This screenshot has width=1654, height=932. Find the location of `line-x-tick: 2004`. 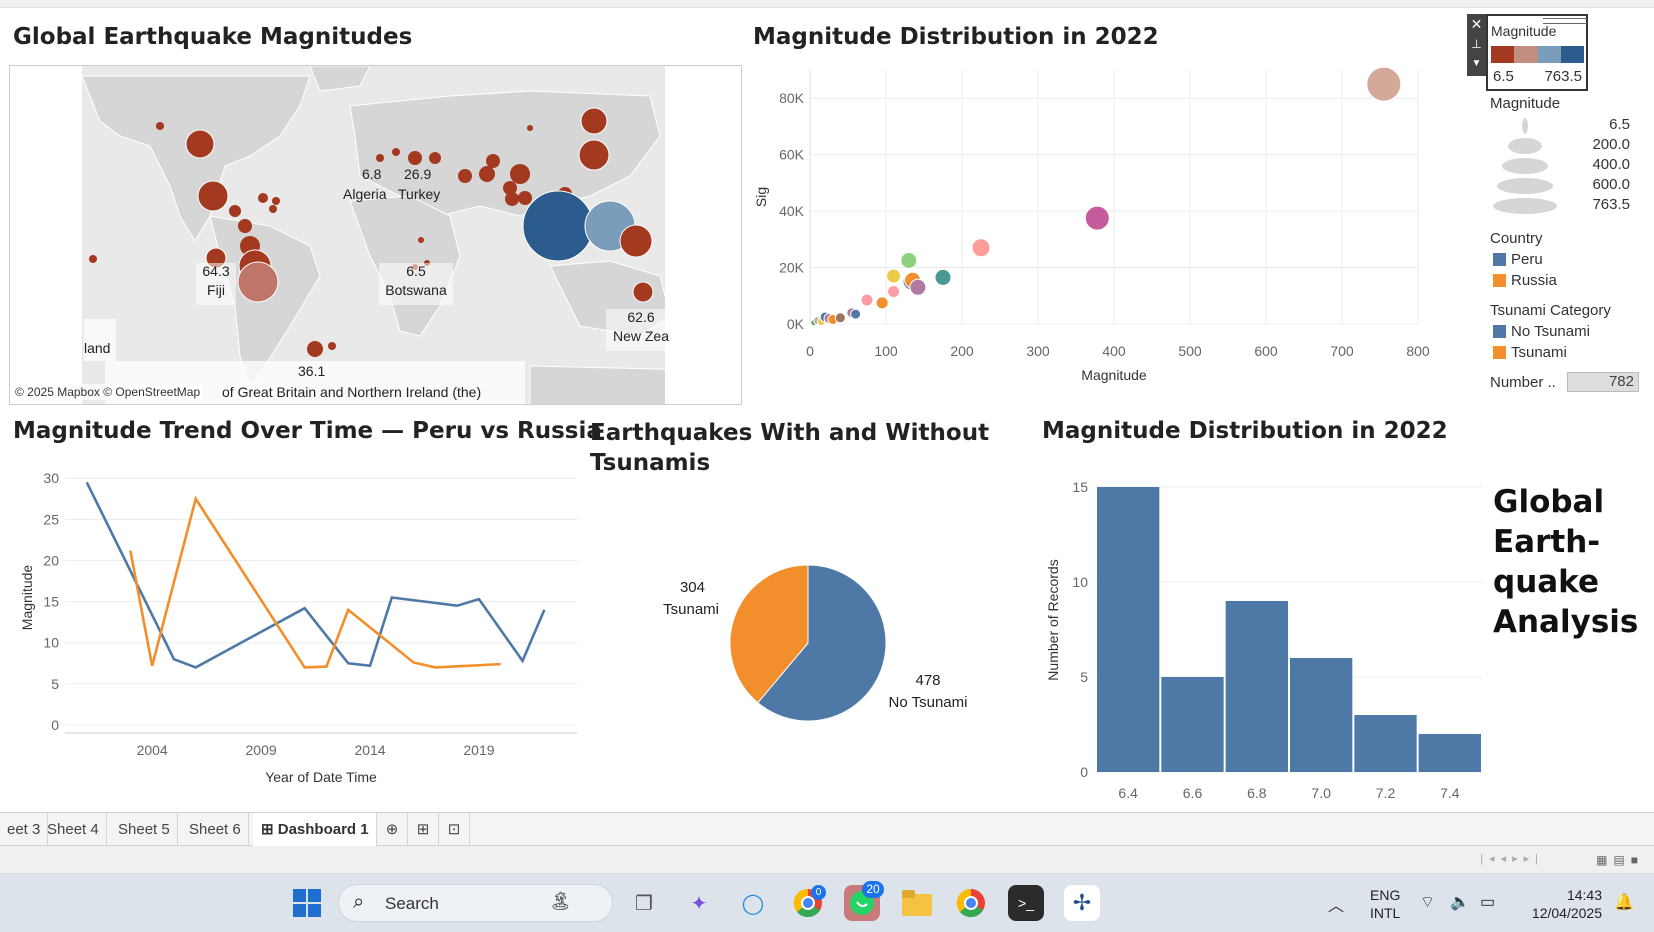

line-x-tick: 2004 is located at coordinates (152, 750).